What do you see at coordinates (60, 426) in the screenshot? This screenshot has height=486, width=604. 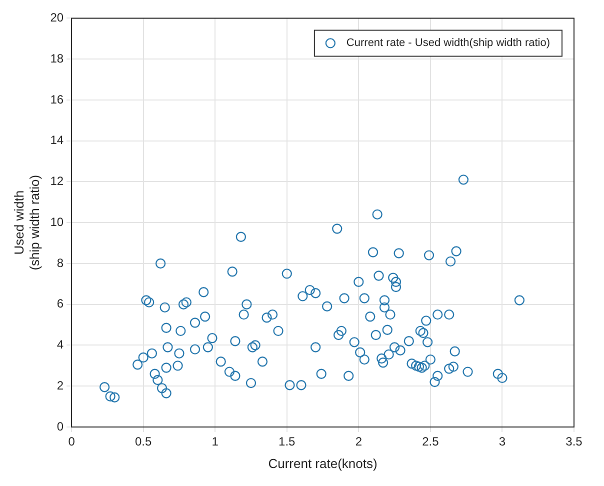 I see `y-tick-label: 0` at bounding box center [60, 426].